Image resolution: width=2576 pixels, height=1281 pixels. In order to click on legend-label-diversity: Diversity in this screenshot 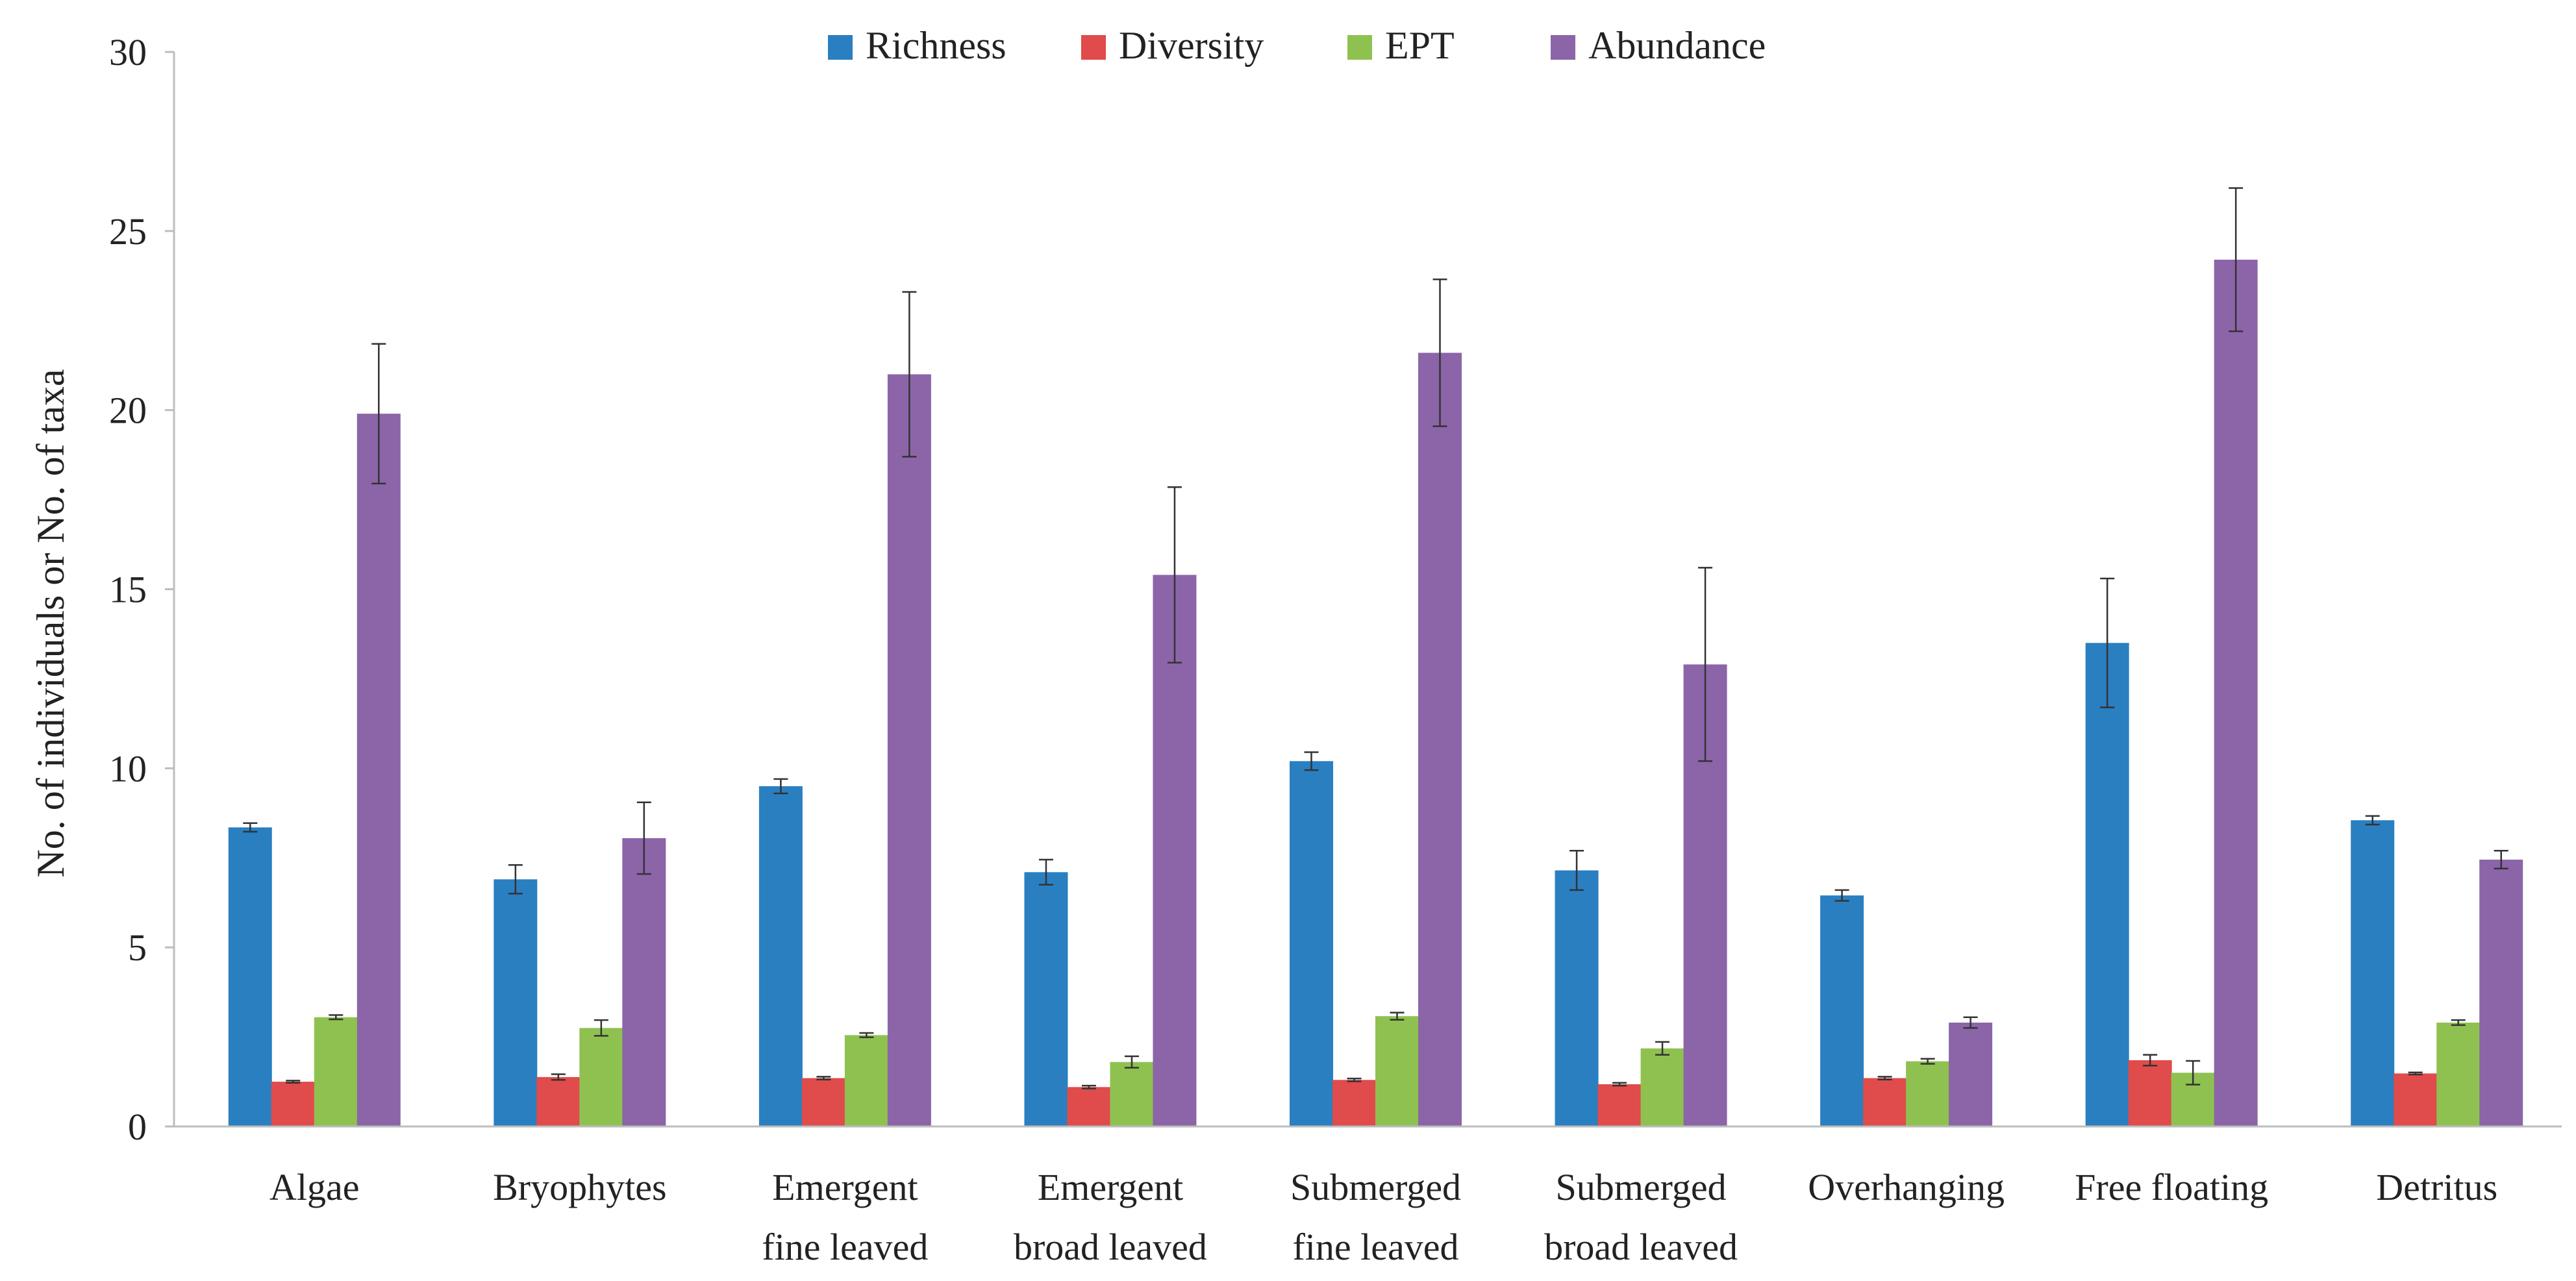, I will do `click(1191, 45)`.